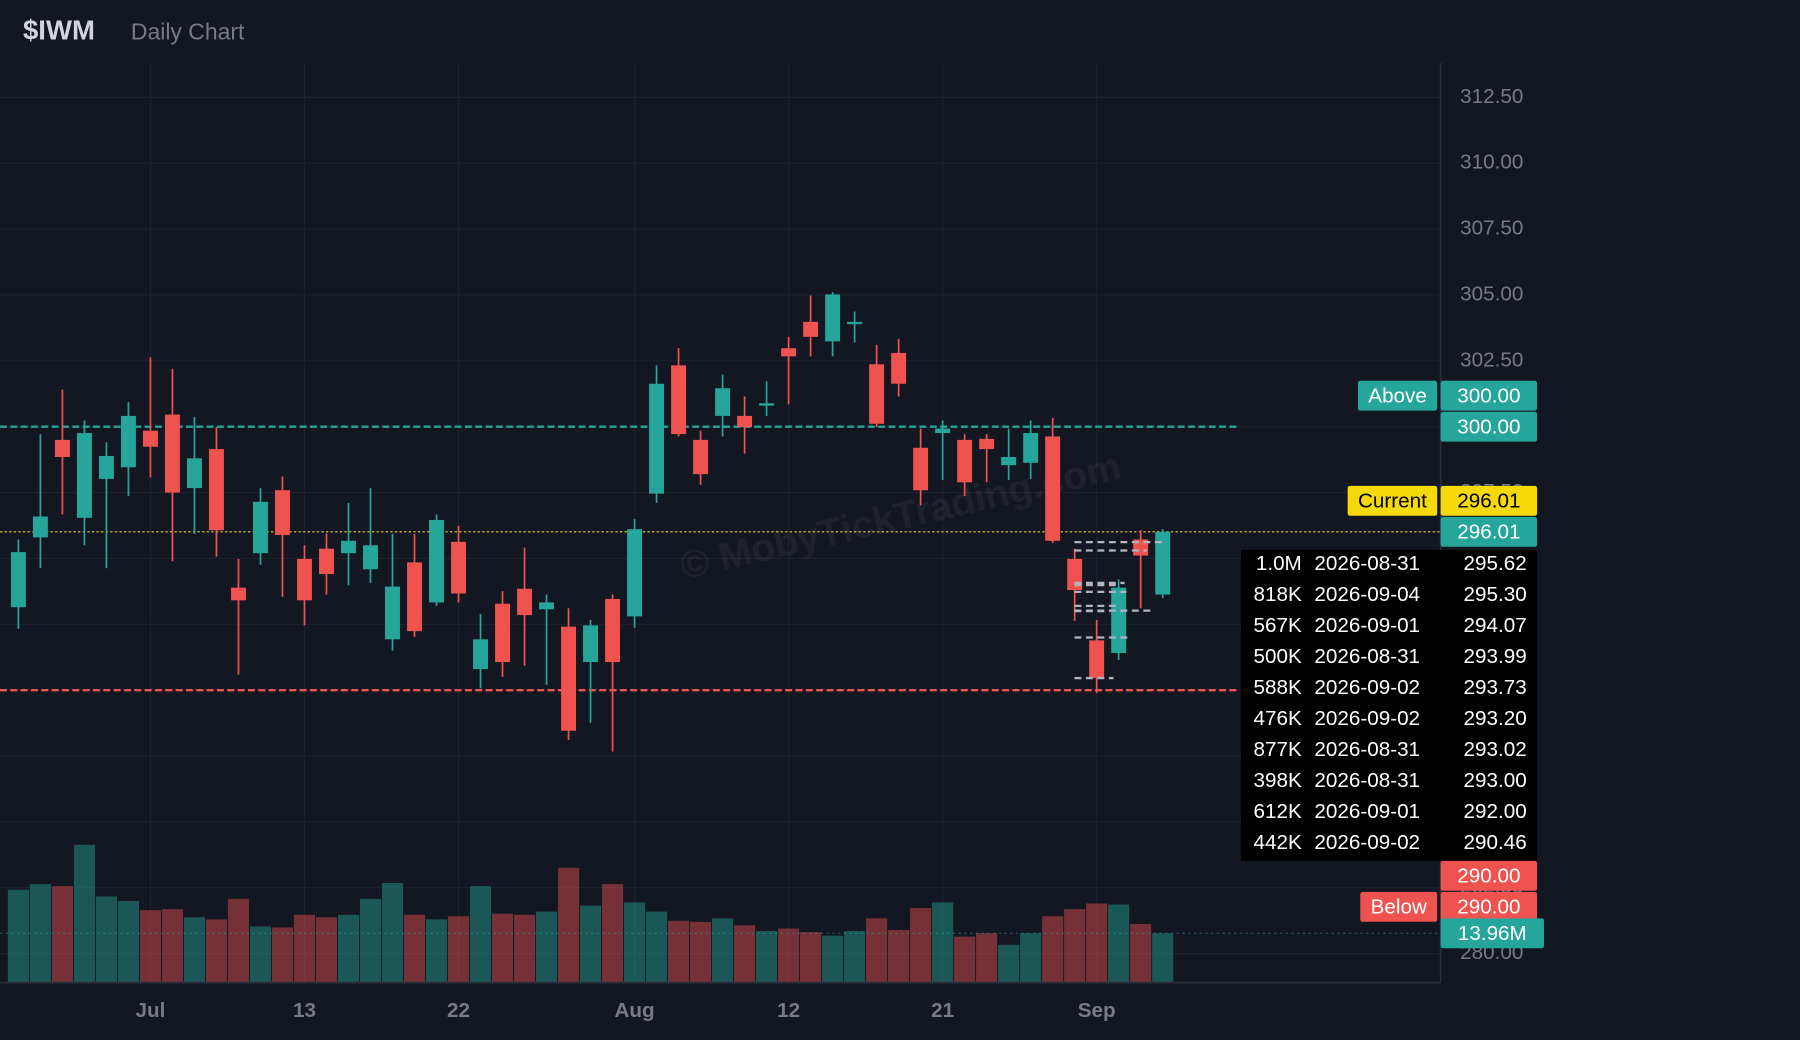 Image resolution: width=1800 pixels, height=1040 pixels. I want to click on x-tick-label: 13, so click(304, 1010).